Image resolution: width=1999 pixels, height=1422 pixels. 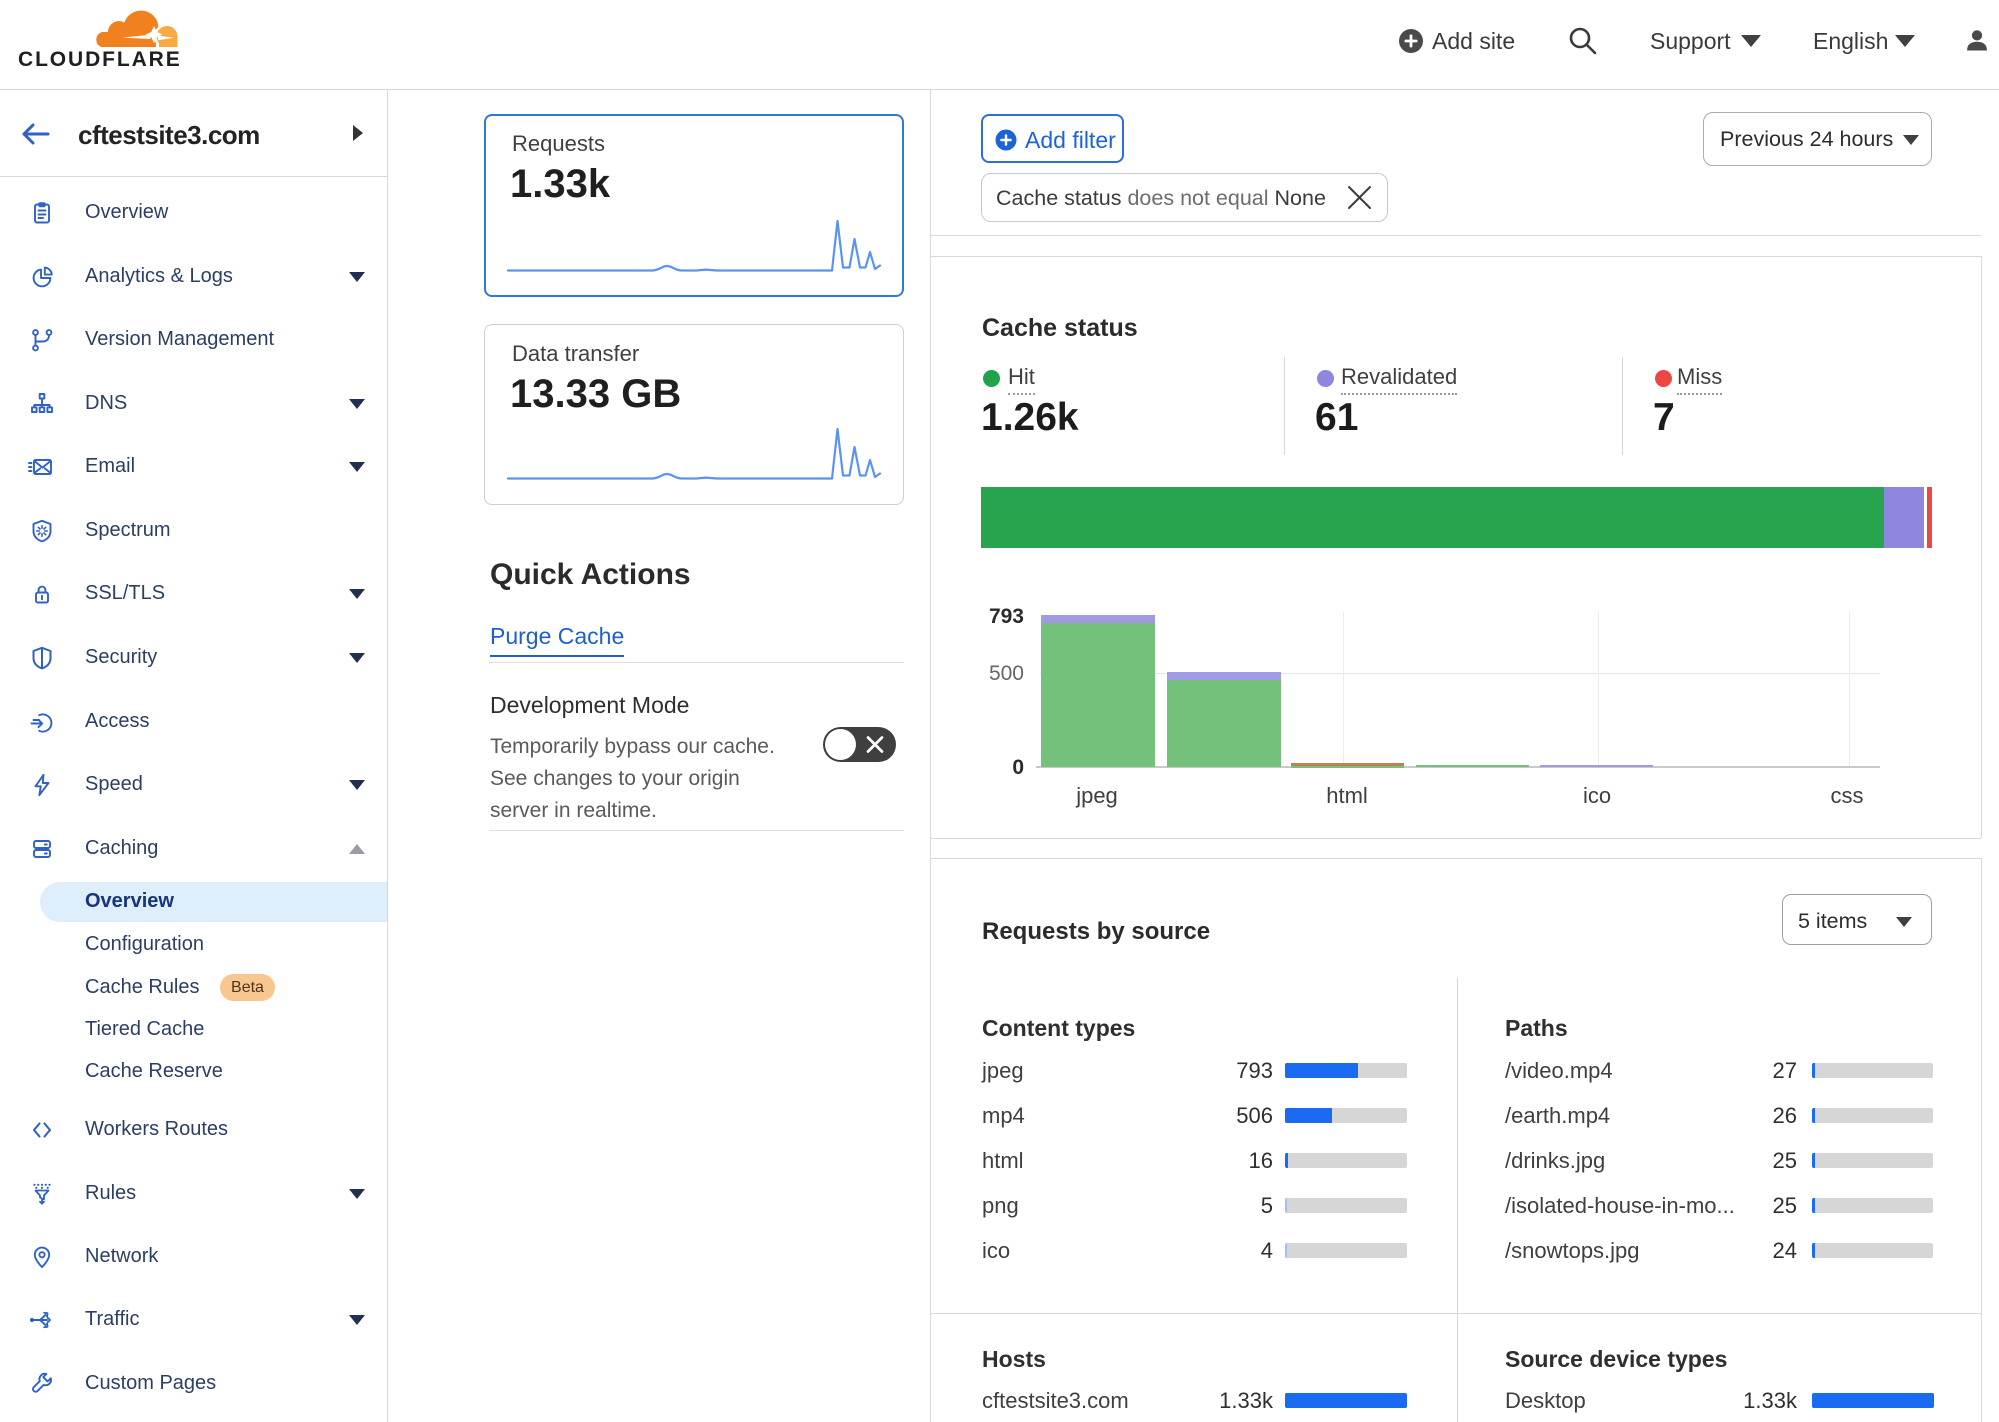 I want to click on svg-text: CLOUDFLARE, so click(x=100, y=59).